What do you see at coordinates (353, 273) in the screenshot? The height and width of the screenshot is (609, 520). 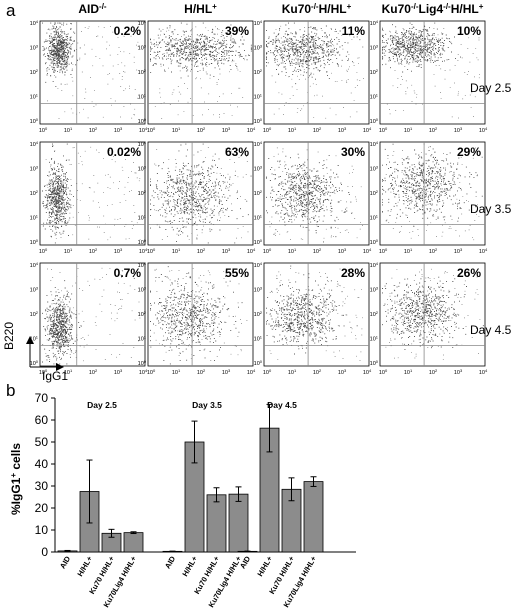 I see `igg1-percentage: 28%` at bounding box center [353, 273].